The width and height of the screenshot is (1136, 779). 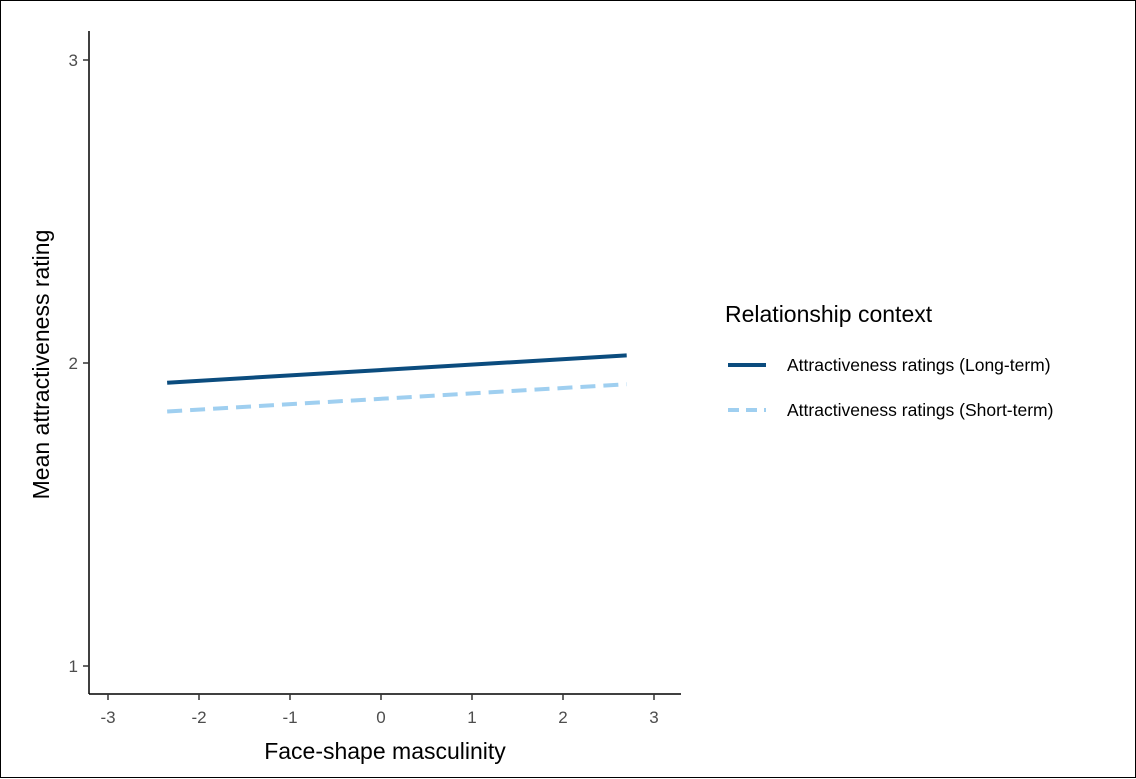 What do you see at coordinates (380, 717) in the screenshot?
I see `x-tick-label: 0` at bounding box center [380, 717].